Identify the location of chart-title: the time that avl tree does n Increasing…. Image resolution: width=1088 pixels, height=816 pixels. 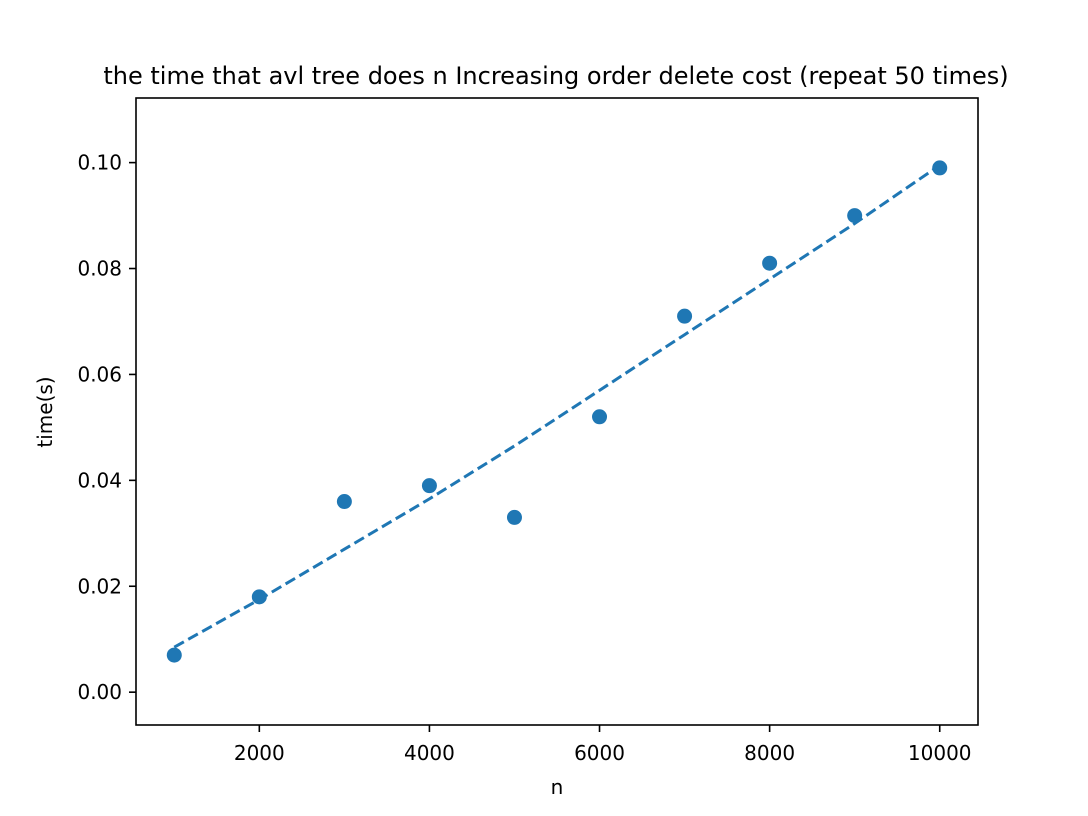
(555, 76).